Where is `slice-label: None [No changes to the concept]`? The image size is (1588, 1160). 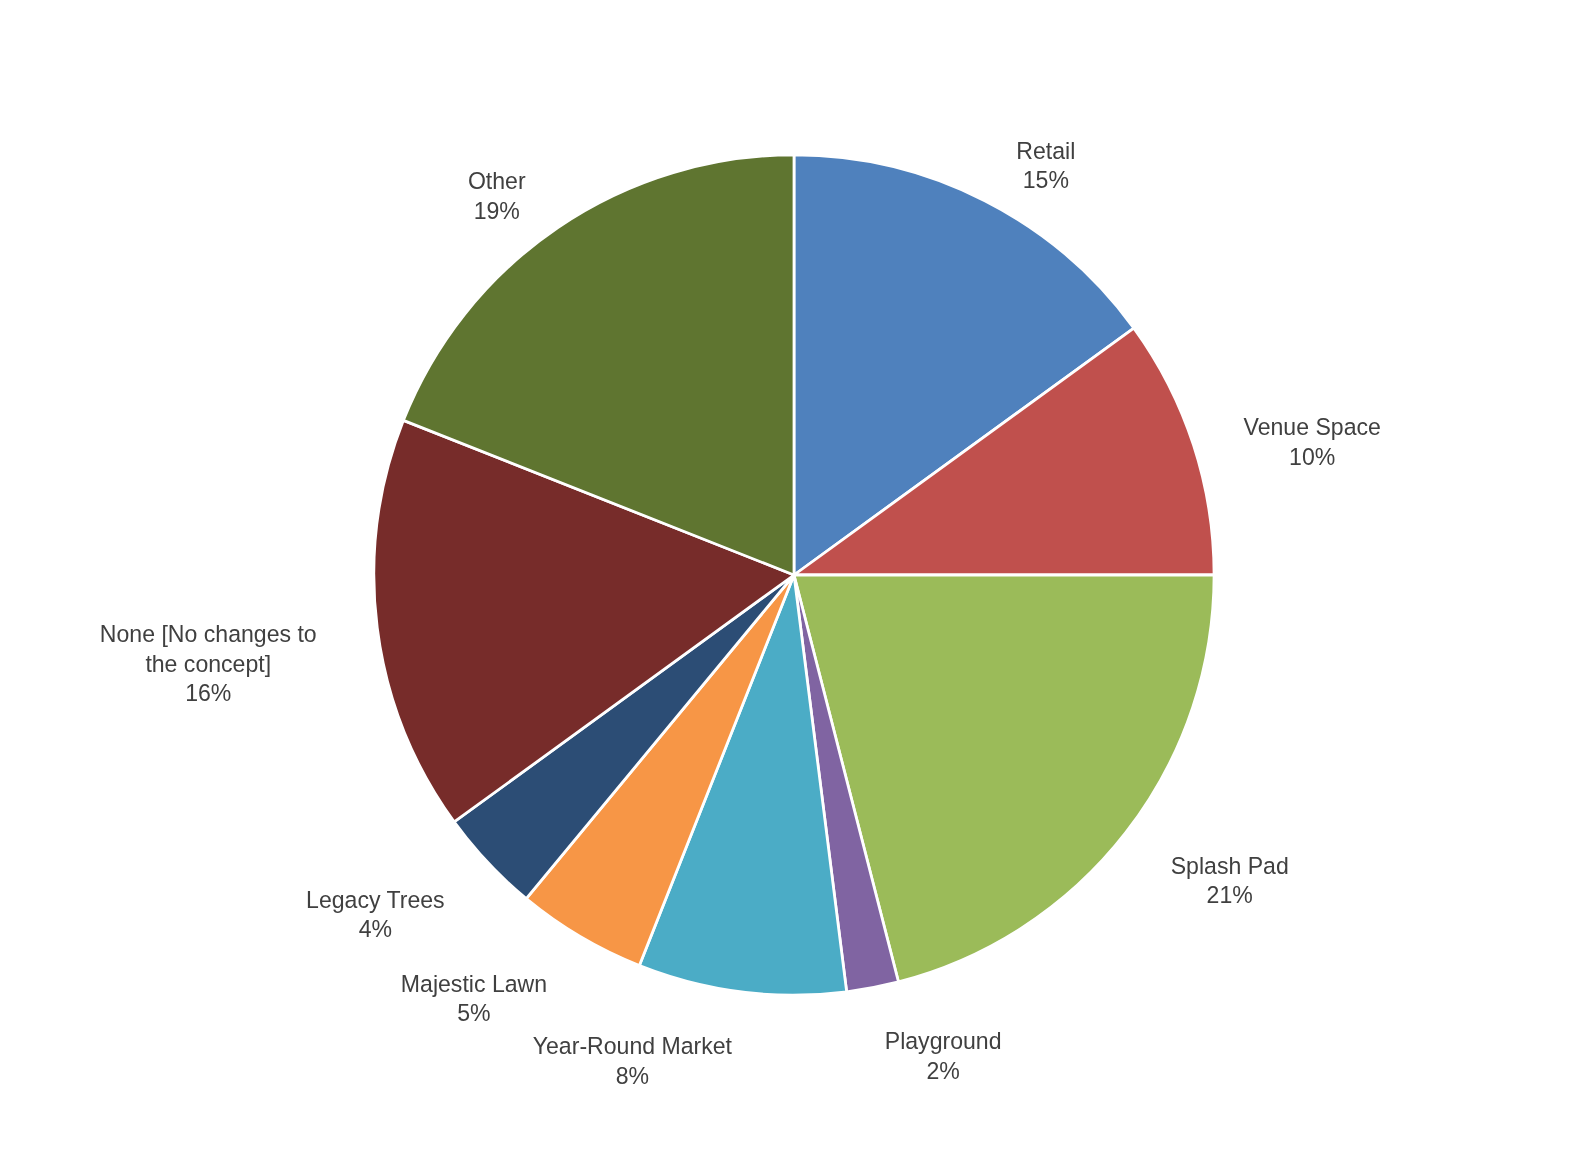
slice-label: None [No changes to the concept] is located at coordinates (208, 648).